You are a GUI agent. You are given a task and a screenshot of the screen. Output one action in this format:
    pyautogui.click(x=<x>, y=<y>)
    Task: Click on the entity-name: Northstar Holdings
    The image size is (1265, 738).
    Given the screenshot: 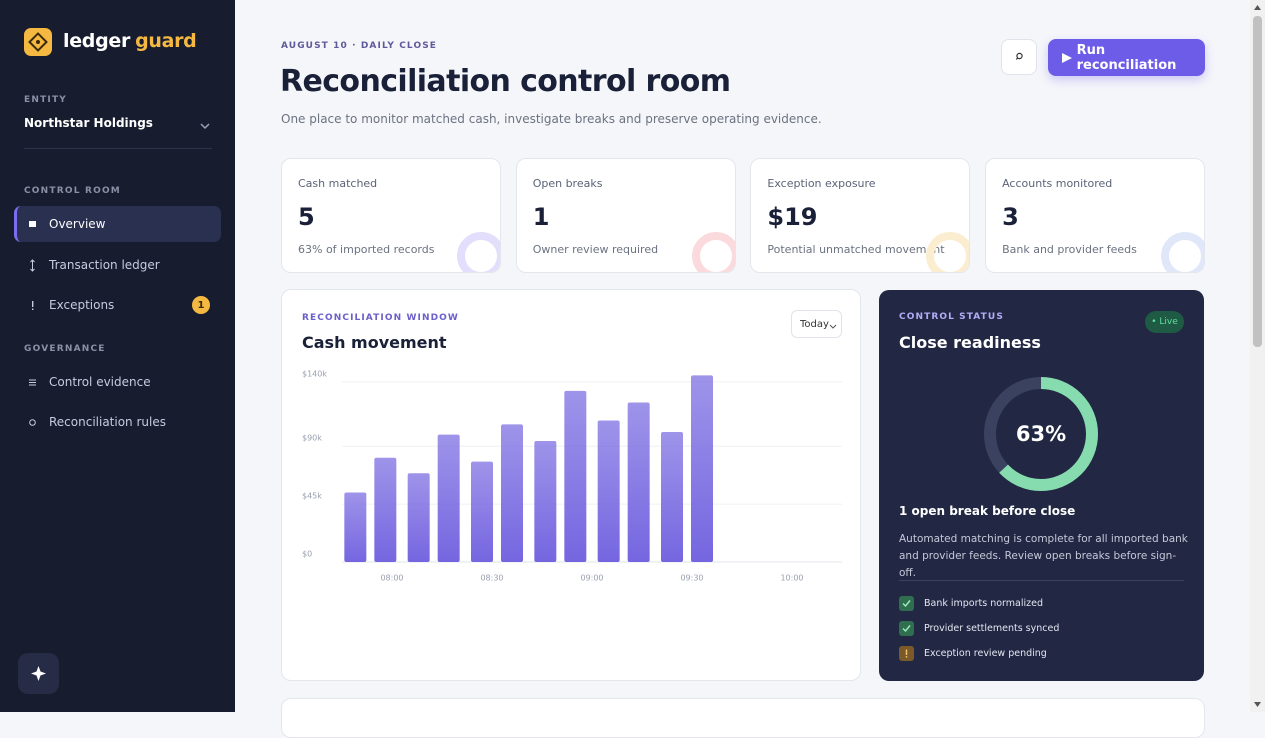 What is the action you would take?
    pyautogui.click(x=88, y=123)
    